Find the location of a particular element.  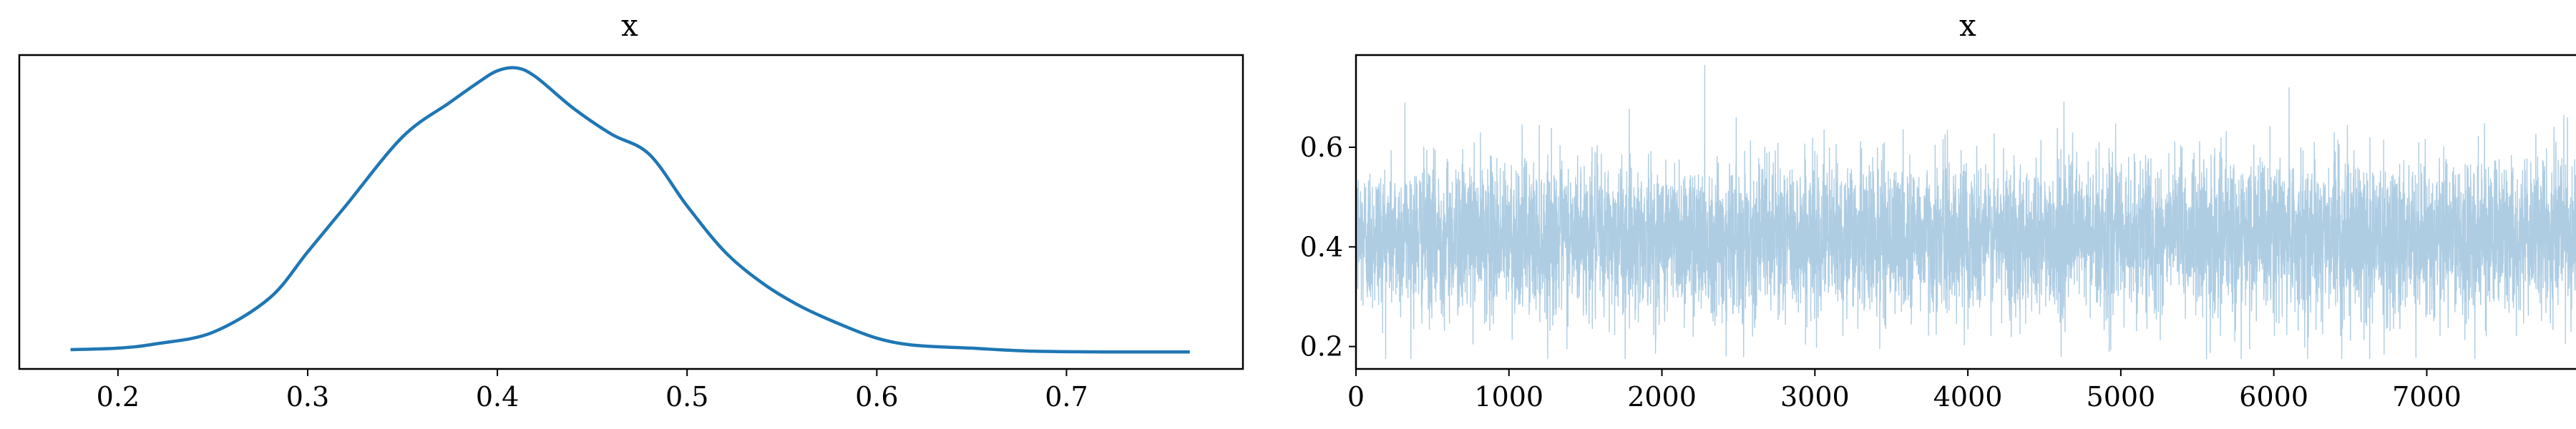

trace-title: x is located at coordinates (1967, 25).